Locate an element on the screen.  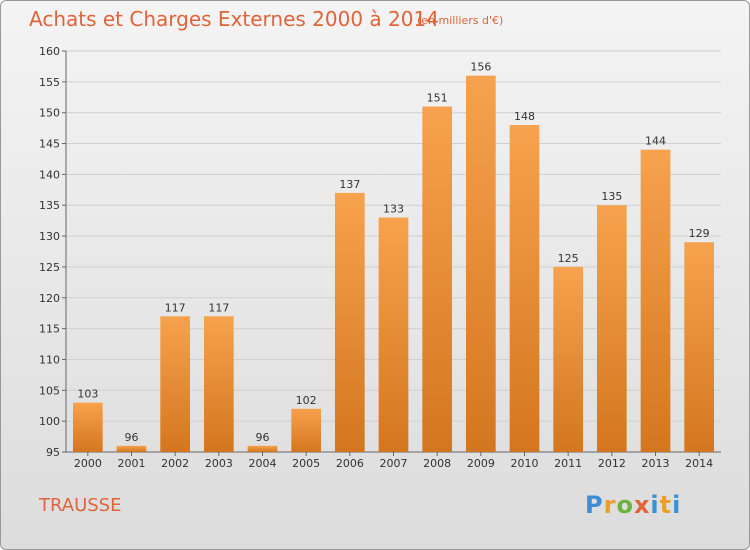
y-tick-label: 105 is located at coordinates (49, 390).